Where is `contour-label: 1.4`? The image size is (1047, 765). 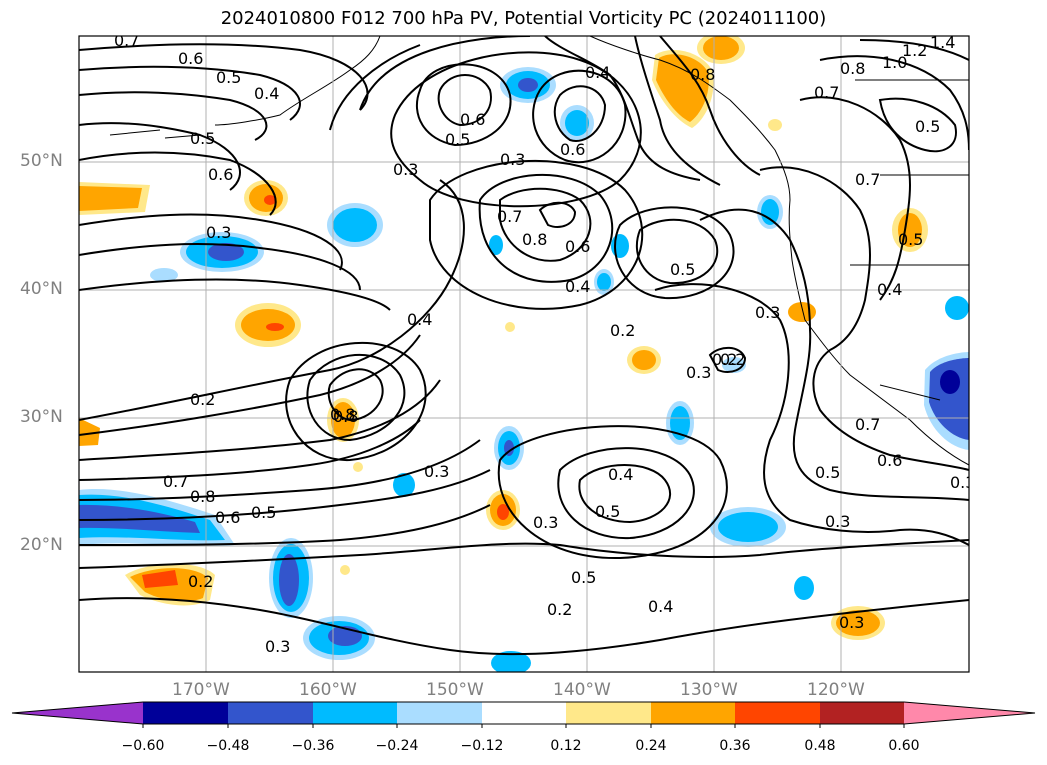
contour-label: 1.4 is located at coordinates (942, 42).